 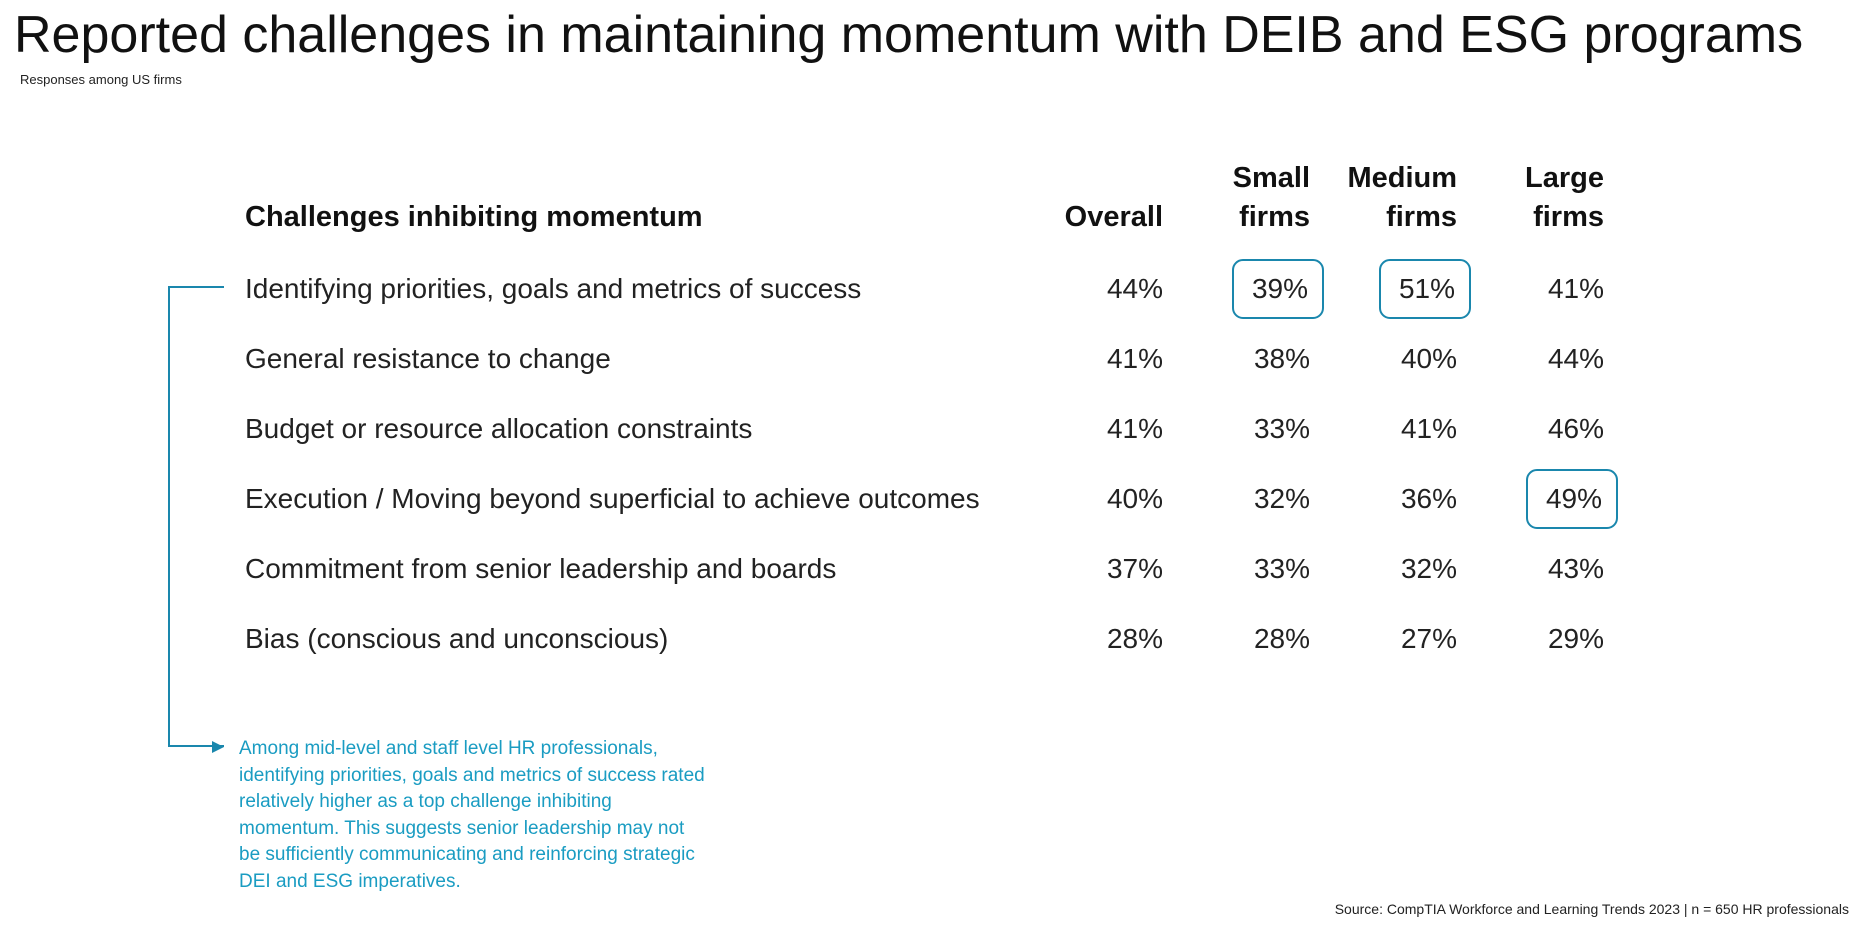 What do you see at coordinates (1210, 198) in the screenshot?
I see `header-small: Small firms` at bounding box center [1210, 198].